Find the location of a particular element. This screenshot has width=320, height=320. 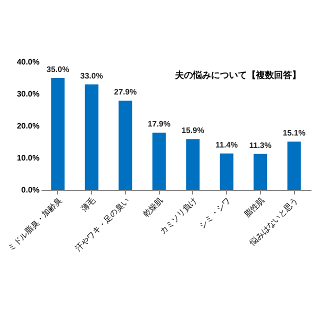

data-label: 15.1% is located at coordinates (294, 133).